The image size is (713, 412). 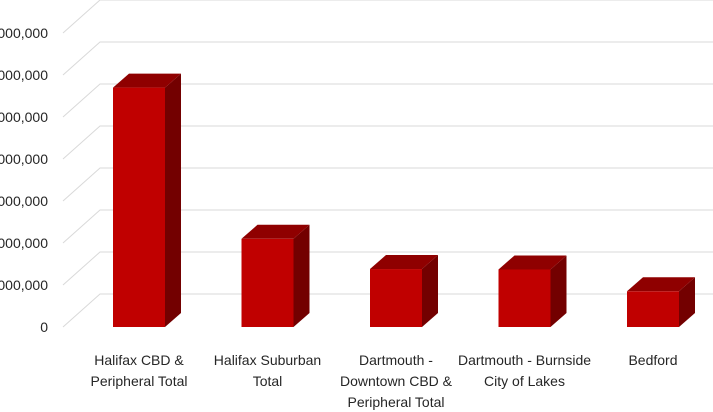 What do you see at coordinates (652, 360) in the screenshot?
I see `x-category-label: Bedford` at bounding box center [652, 360].